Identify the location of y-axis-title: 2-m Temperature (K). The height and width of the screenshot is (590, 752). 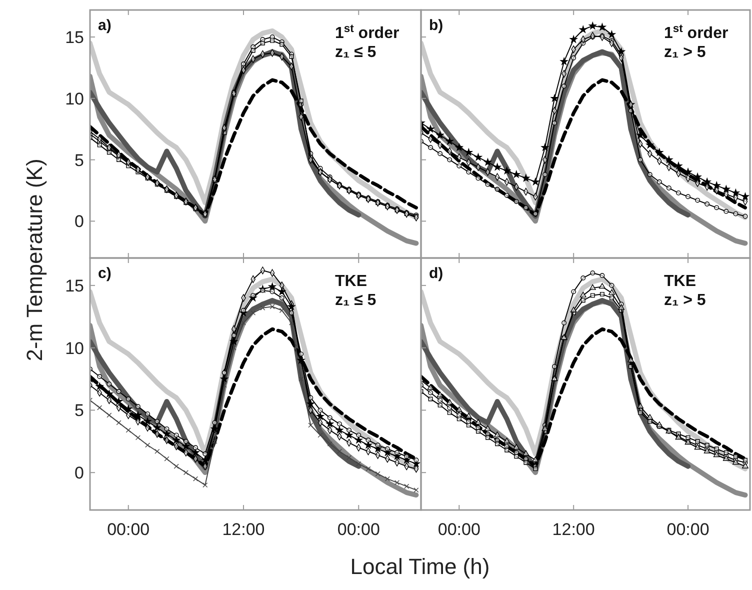
(34, 260).